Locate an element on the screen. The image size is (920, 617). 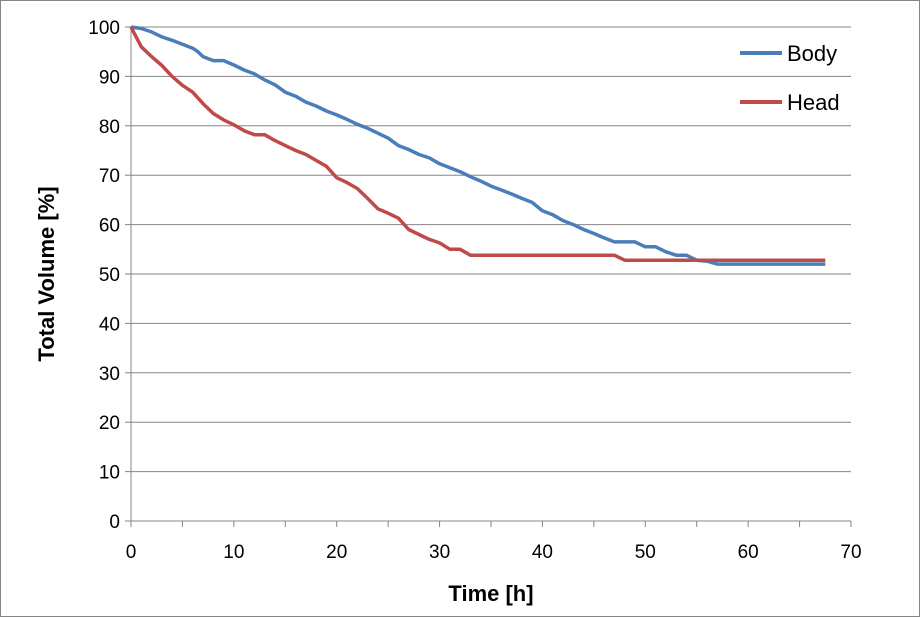
x-tick-label: 70 is located at coordinates (850, 552).